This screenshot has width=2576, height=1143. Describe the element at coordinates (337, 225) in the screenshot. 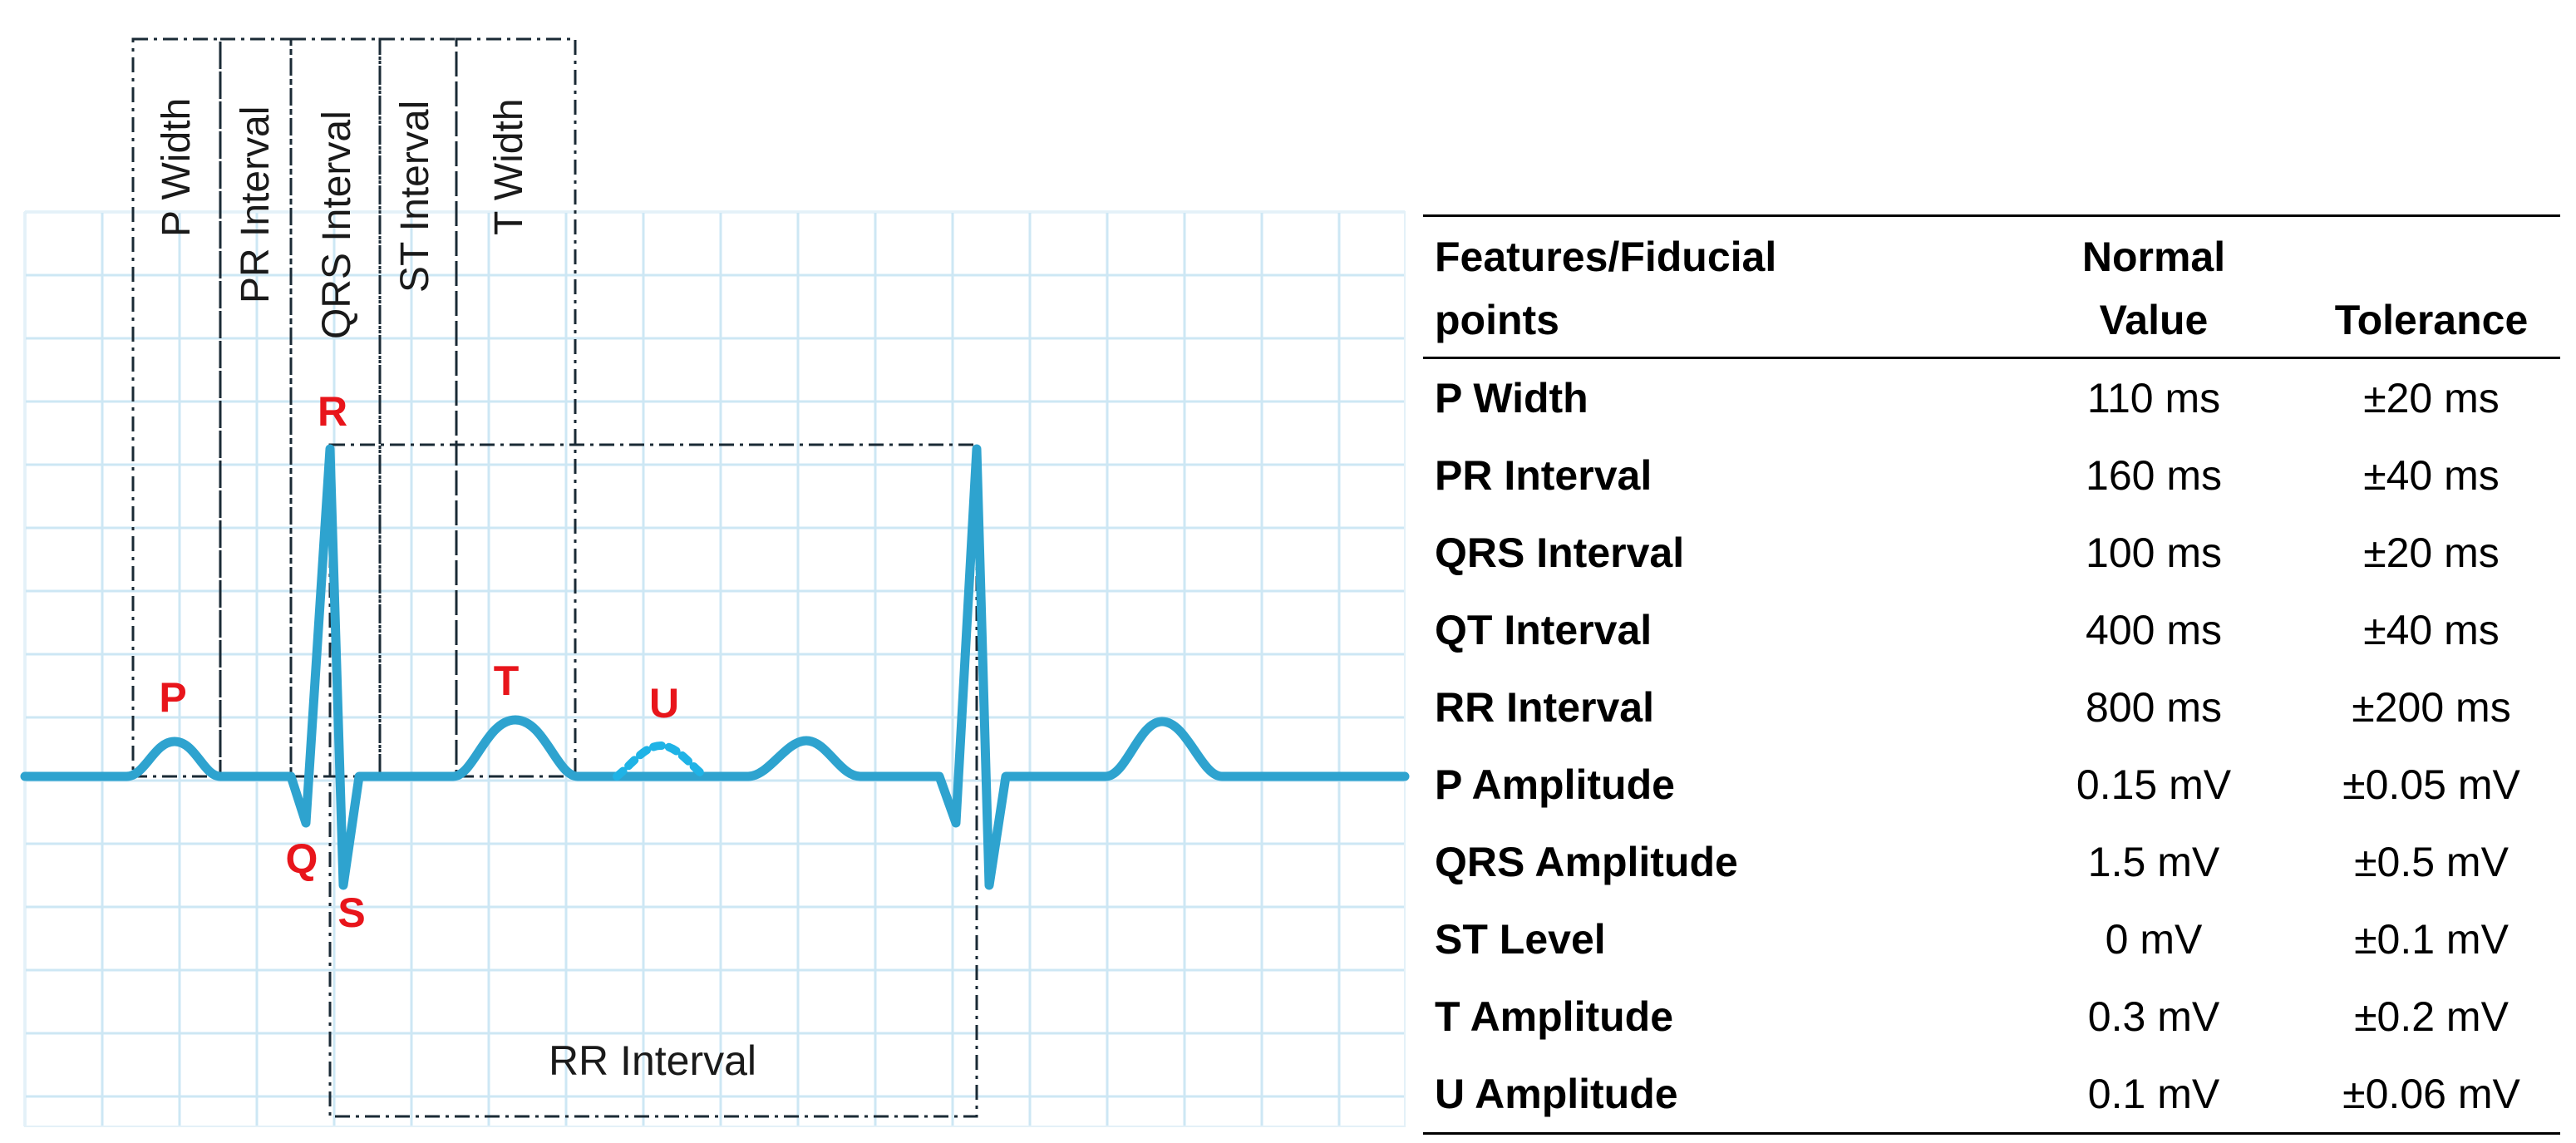

I see `qrs-interval-label: QRS Interval` at that location.